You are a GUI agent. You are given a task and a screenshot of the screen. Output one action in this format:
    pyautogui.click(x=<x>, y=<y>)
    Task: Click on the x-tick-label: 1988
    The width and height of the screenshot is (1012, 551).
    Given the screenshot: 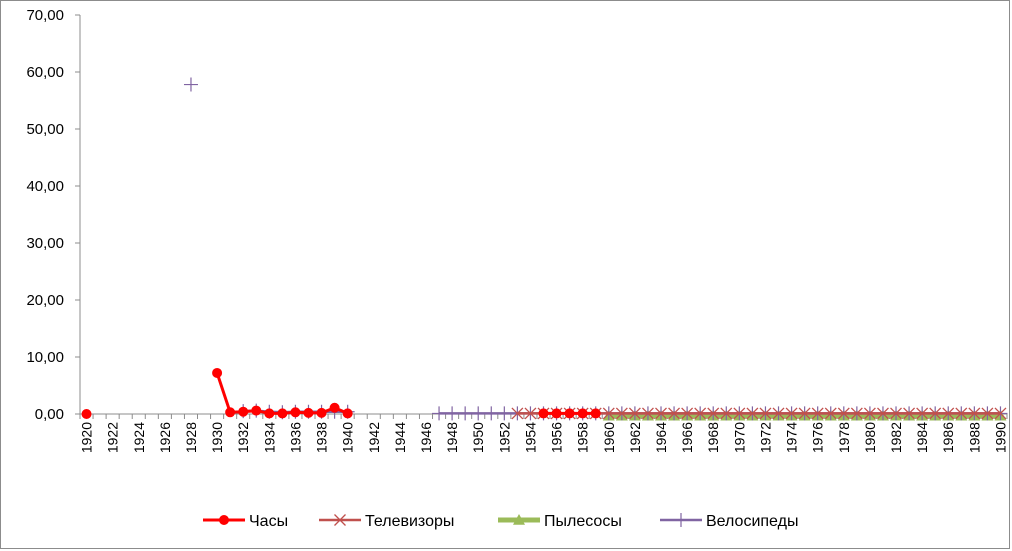 What is the action you would take?
    pyautogui.click(x=974, y=437)
    